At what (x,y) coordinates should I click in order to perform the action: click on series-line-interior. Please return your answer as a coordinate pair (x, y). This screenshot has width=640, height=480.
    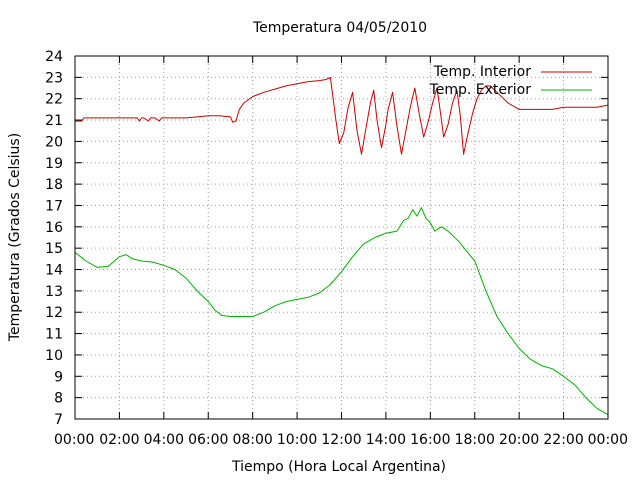
    Looking at the image, I should click on (342, 115).